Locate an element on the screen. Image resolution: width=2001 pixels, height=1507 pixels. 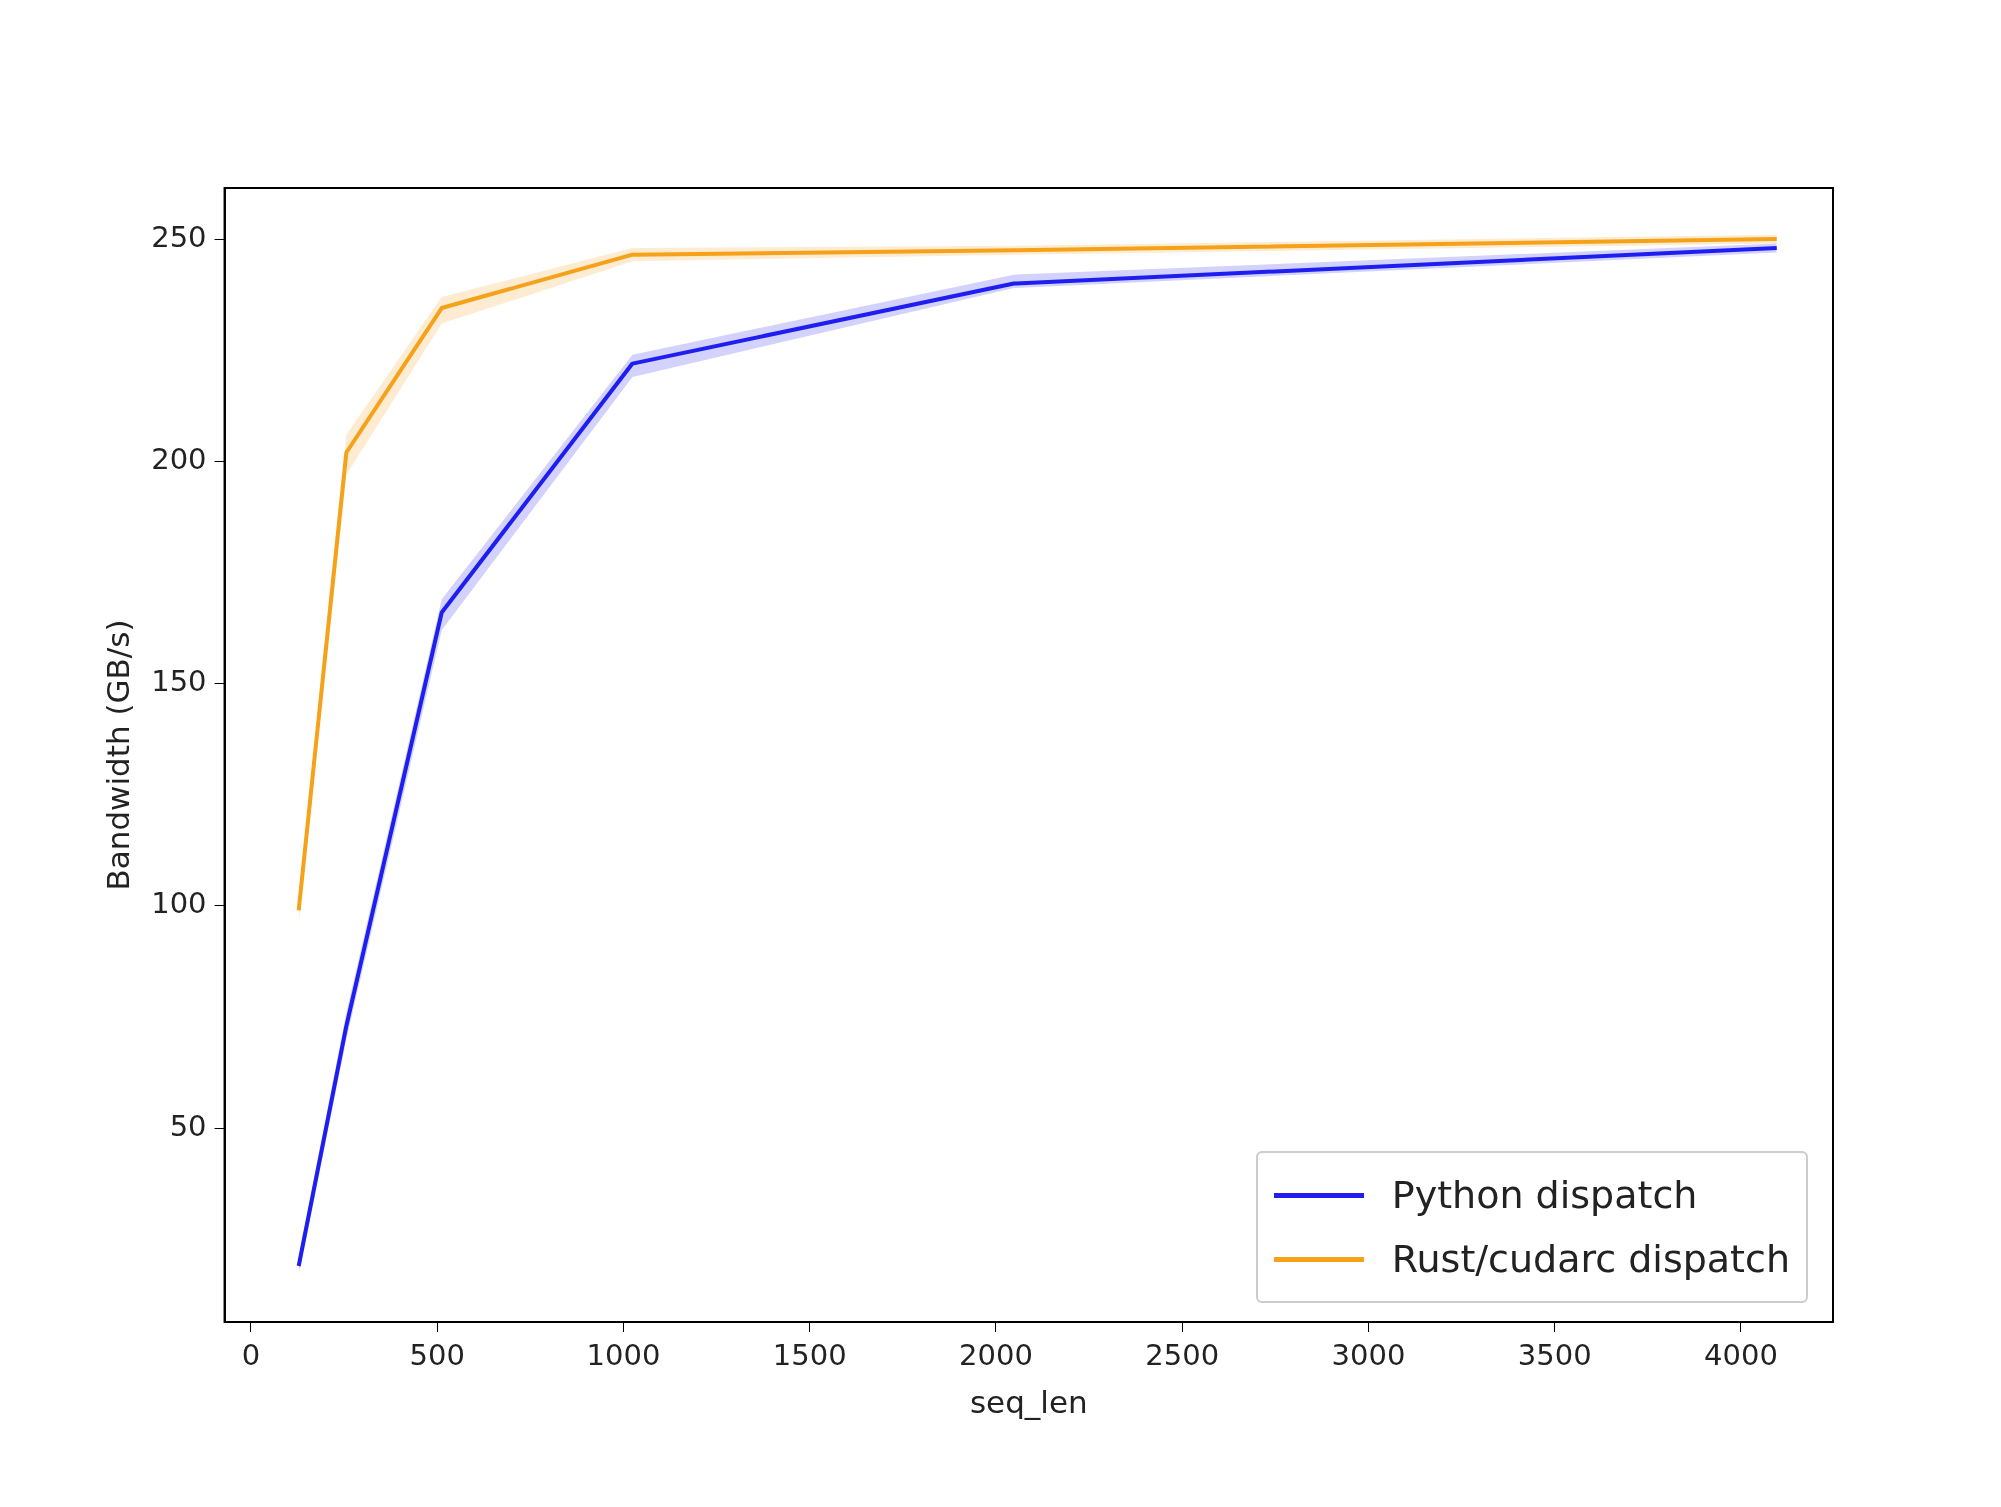
x-tick-label: 1000 is located at coordinates (623, 1354).